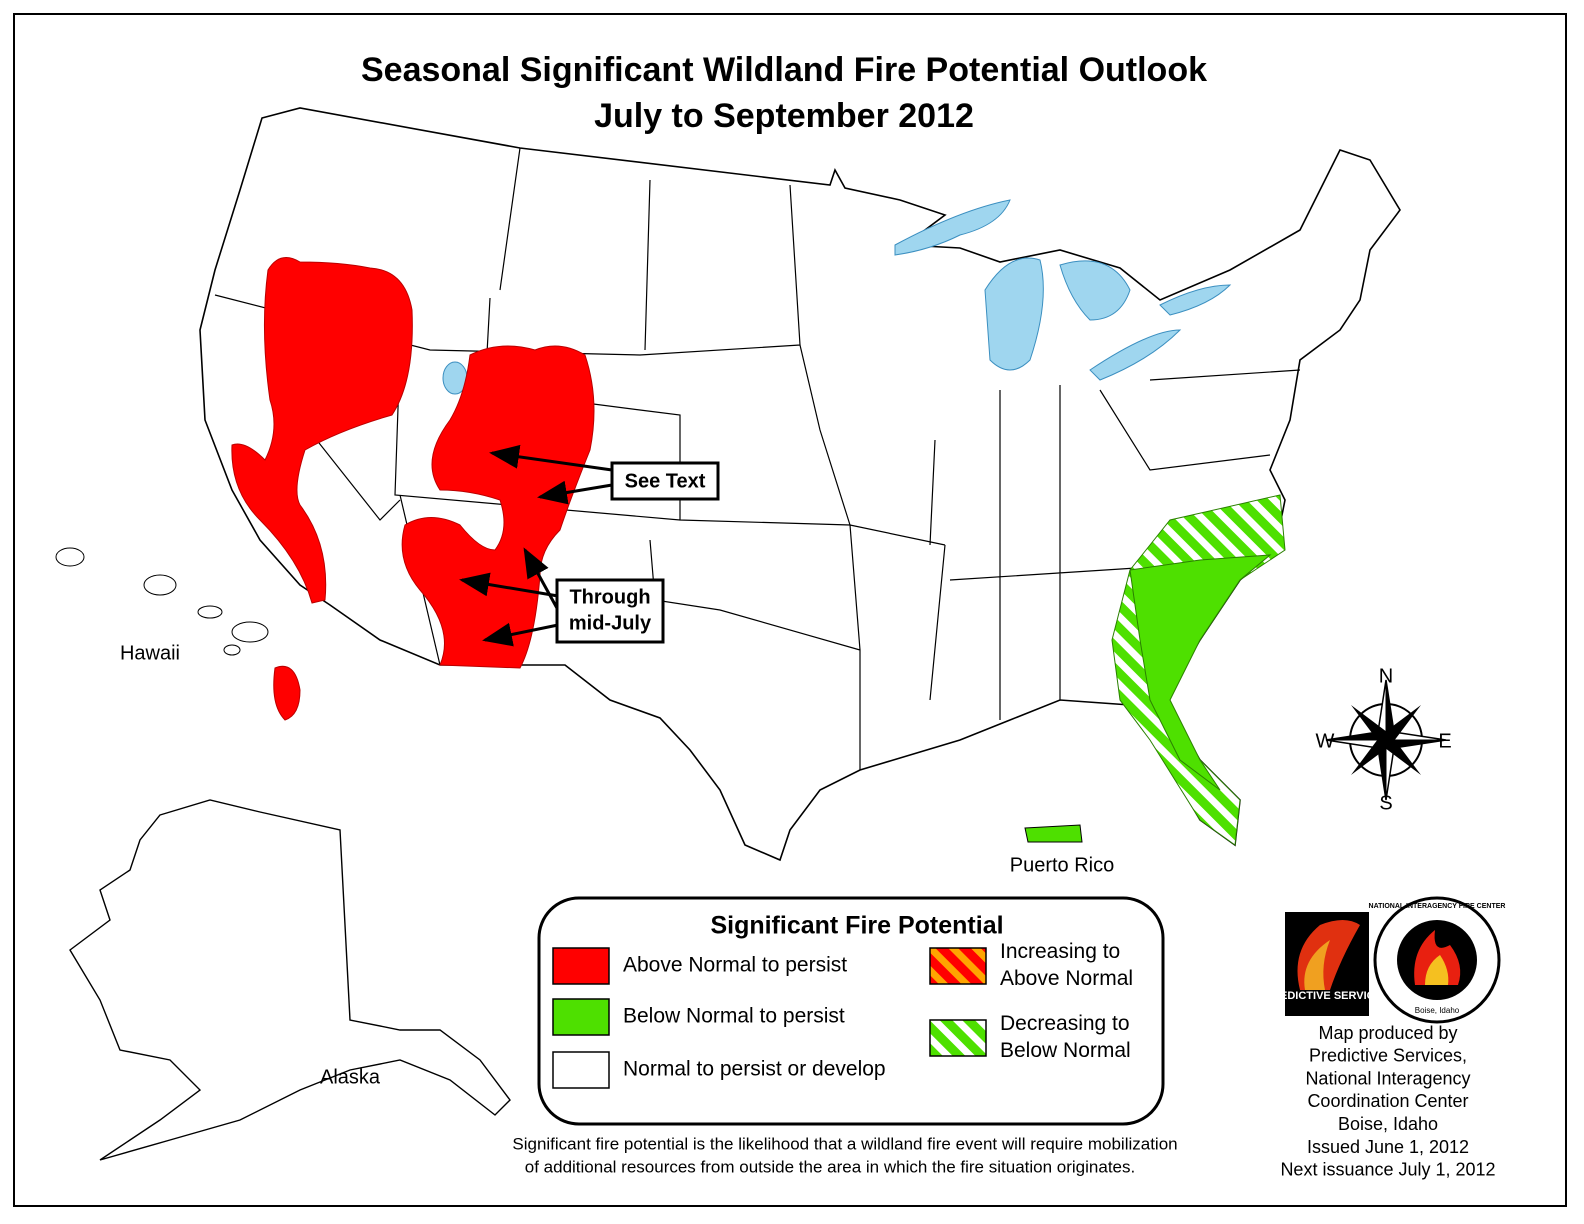 The height and width of the screenshot is (1224, 1584). What do you see at coordinates (1062, 865) in the screenshot?
I see `puerto-rico-label: Puerto Rico` at bounding box center [1062, 865].